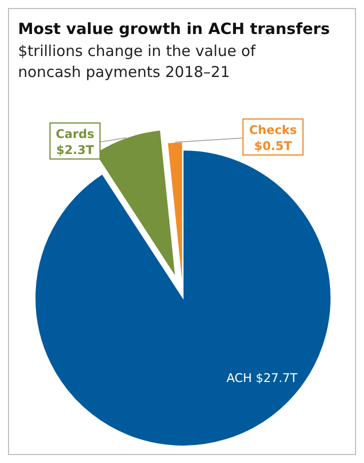 Image resolution: width=364 pixels, height=463 pixels. I want to click on data-label: $0.5T, so click(273, 146).